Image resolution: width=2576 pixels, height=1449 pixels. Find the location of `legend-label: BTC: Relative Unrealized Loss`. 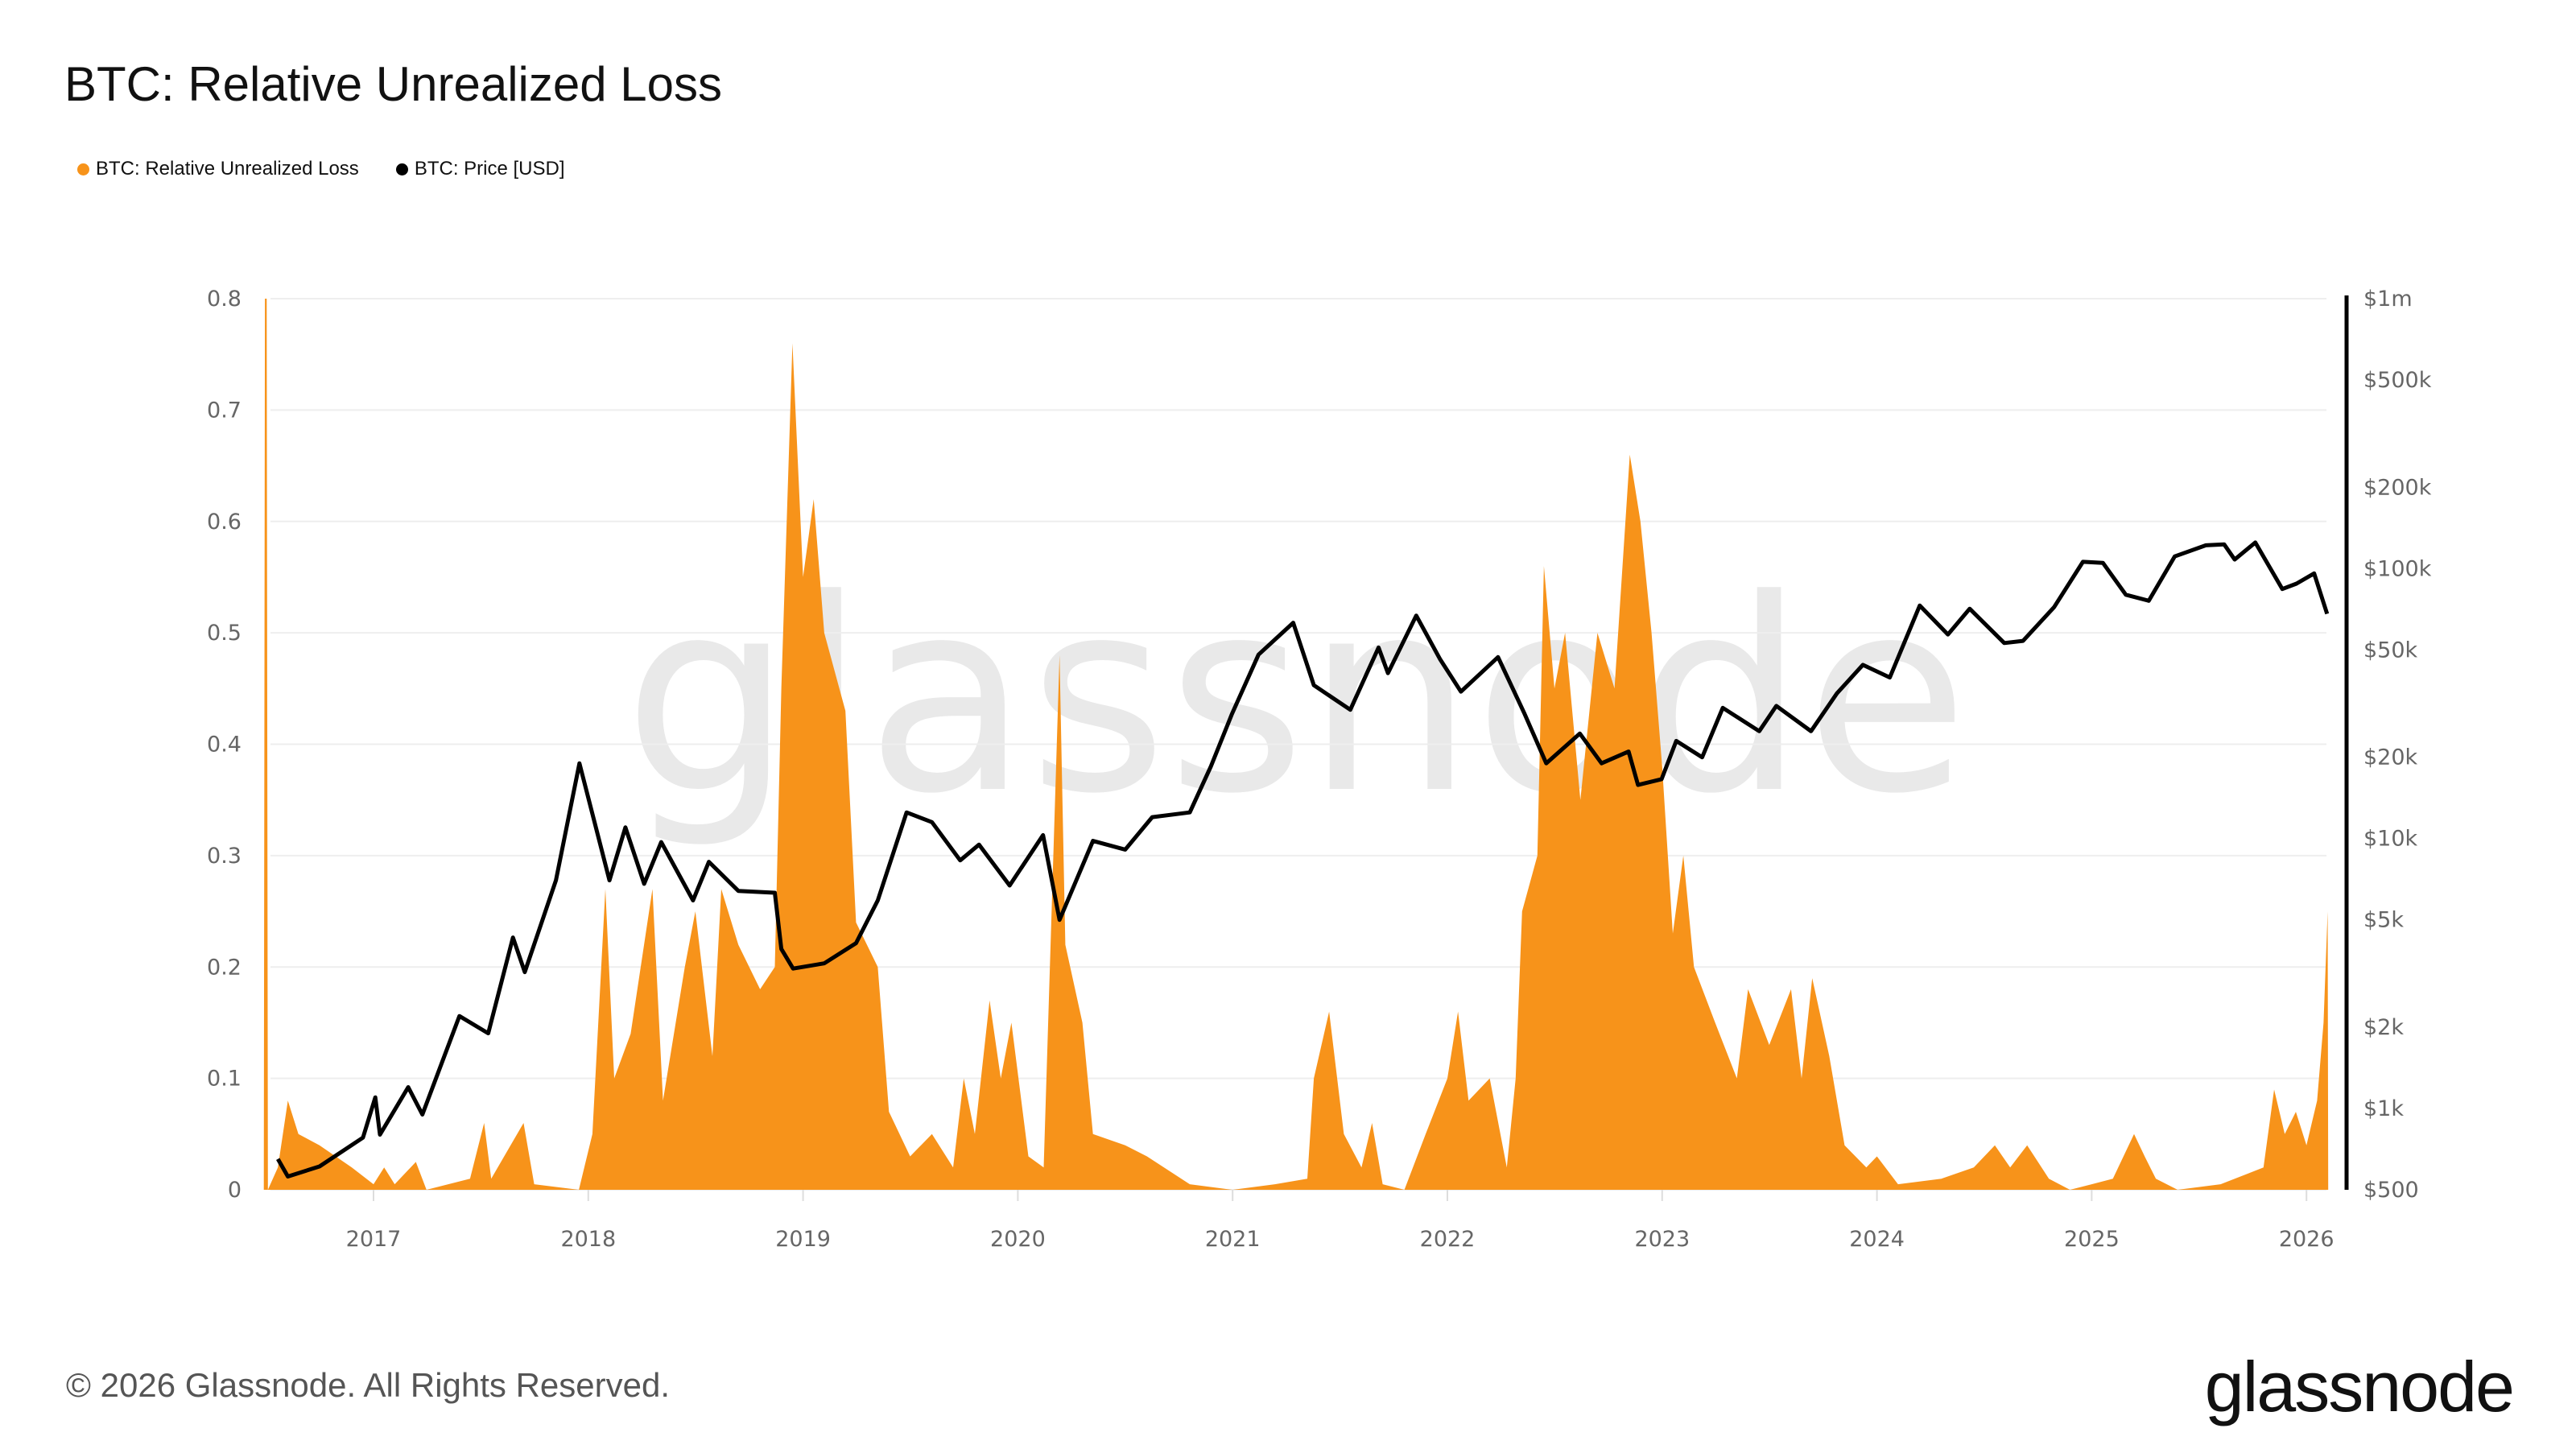

legend-label: BTC: Relative Unrealized Loss is located at coordinates (227, 169).